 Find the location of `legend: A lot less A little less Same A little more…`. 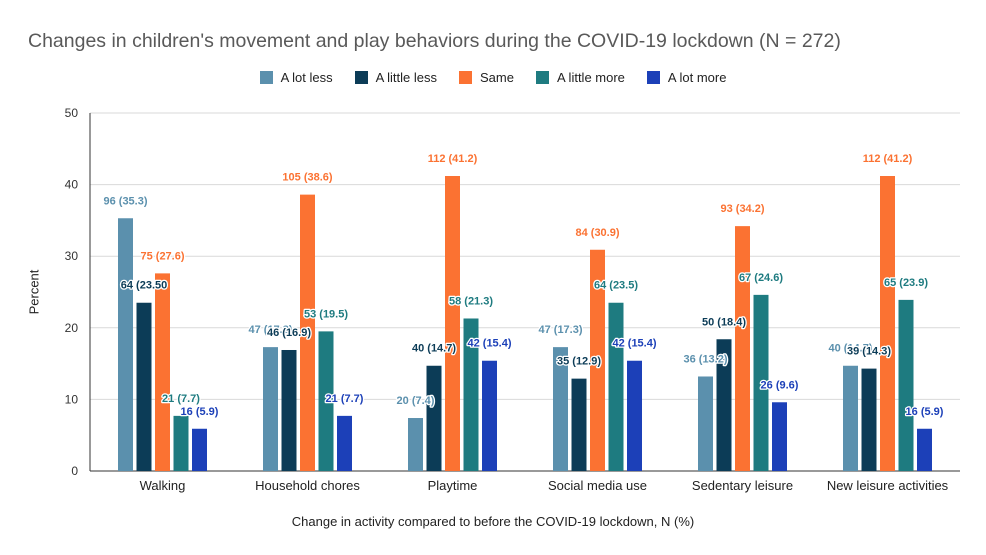

legend: A lot less A little less Same A little more… is located at coordinates (493, 77).